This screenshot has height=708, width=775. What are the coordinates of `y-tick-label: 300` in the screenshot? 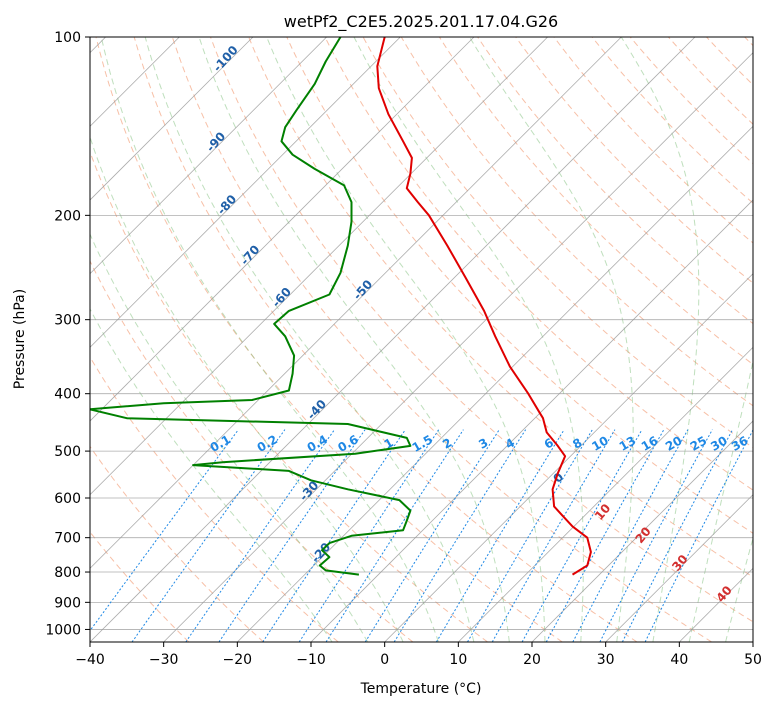 It's located at (67, 321).